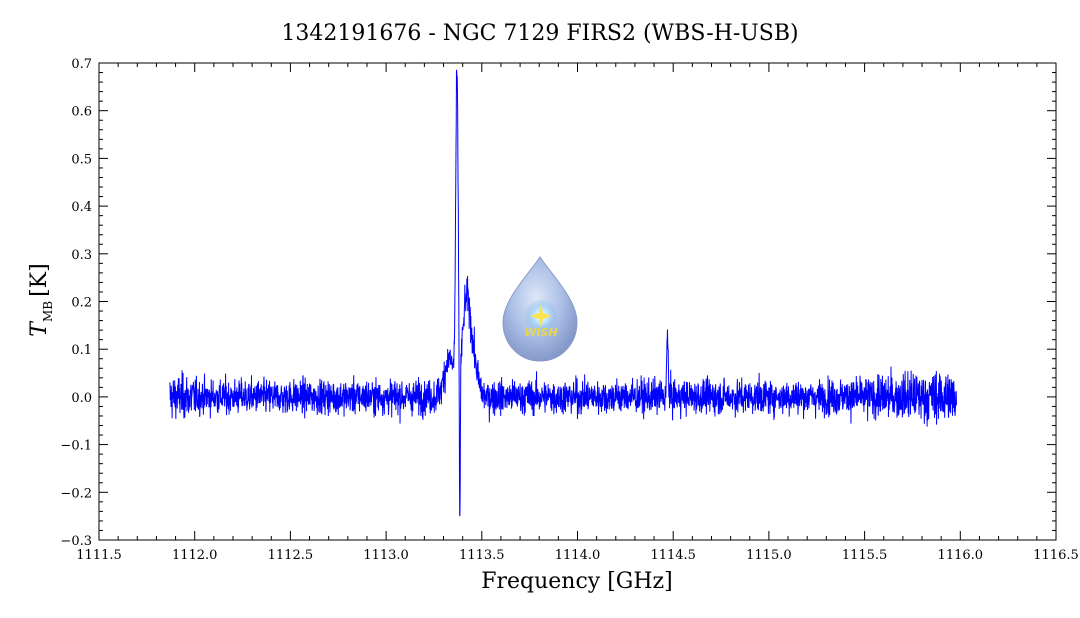 The image size is (1080, 618). I want to click on x-tick-label: 1112.0, so click(195, 555).